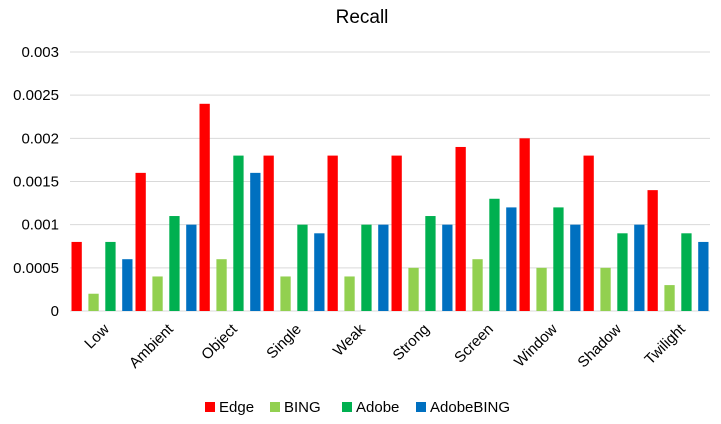 The height and width of the screenshot is (424, 721). What do you see at coordinates (411, 342) in the screenshot?
I see `x-category-label: Strong` at bounding box center [411, 342].